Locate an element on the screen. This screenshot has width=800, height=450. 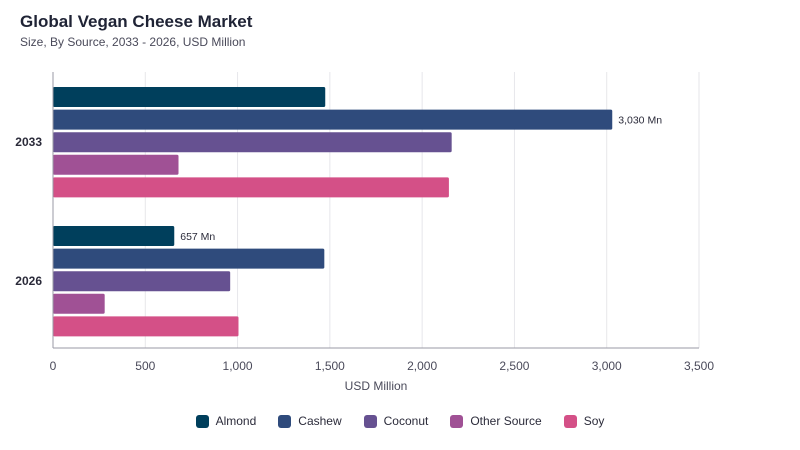
legend-label: Cashew is located at coordinates (320, 421).